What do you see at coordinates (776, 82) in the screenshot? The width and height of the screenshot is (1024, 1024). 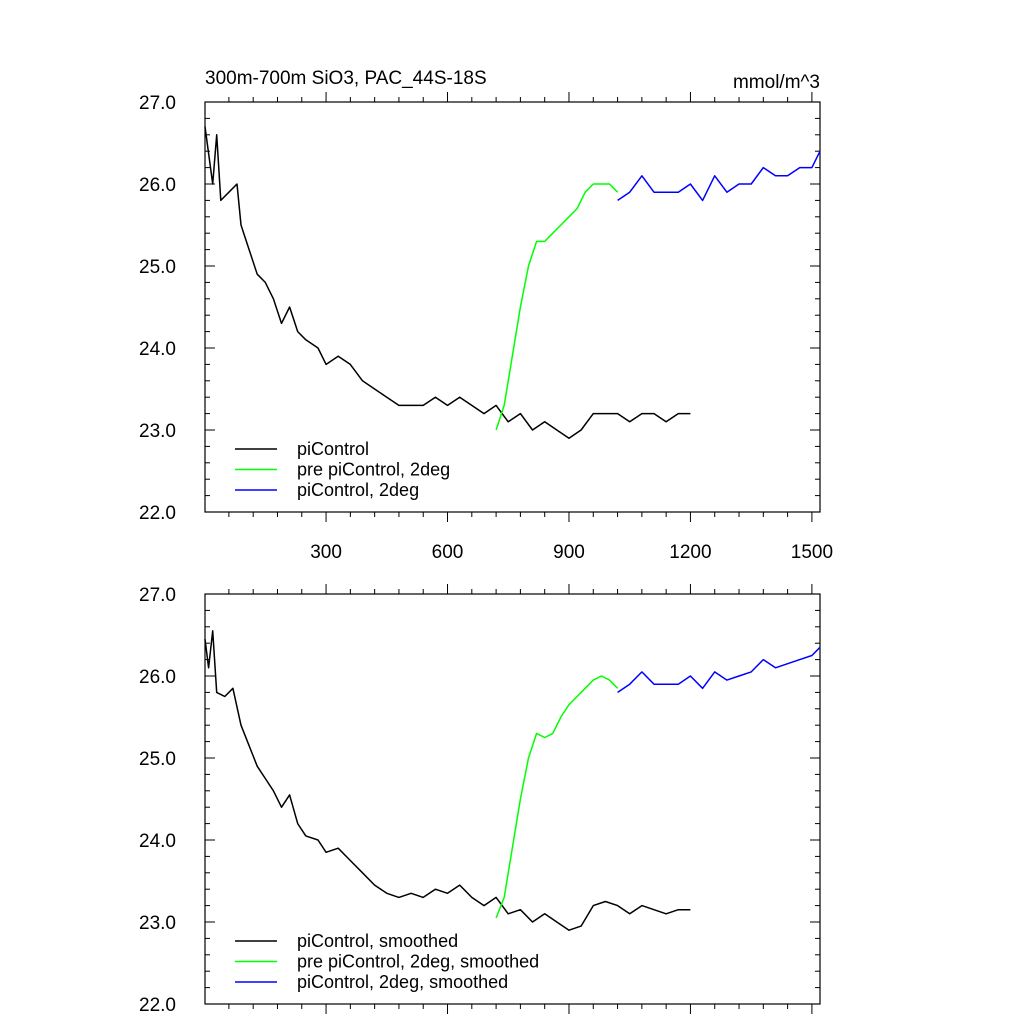 I see `chart-units: mmol/m^3` at bounding box center [776, 82].